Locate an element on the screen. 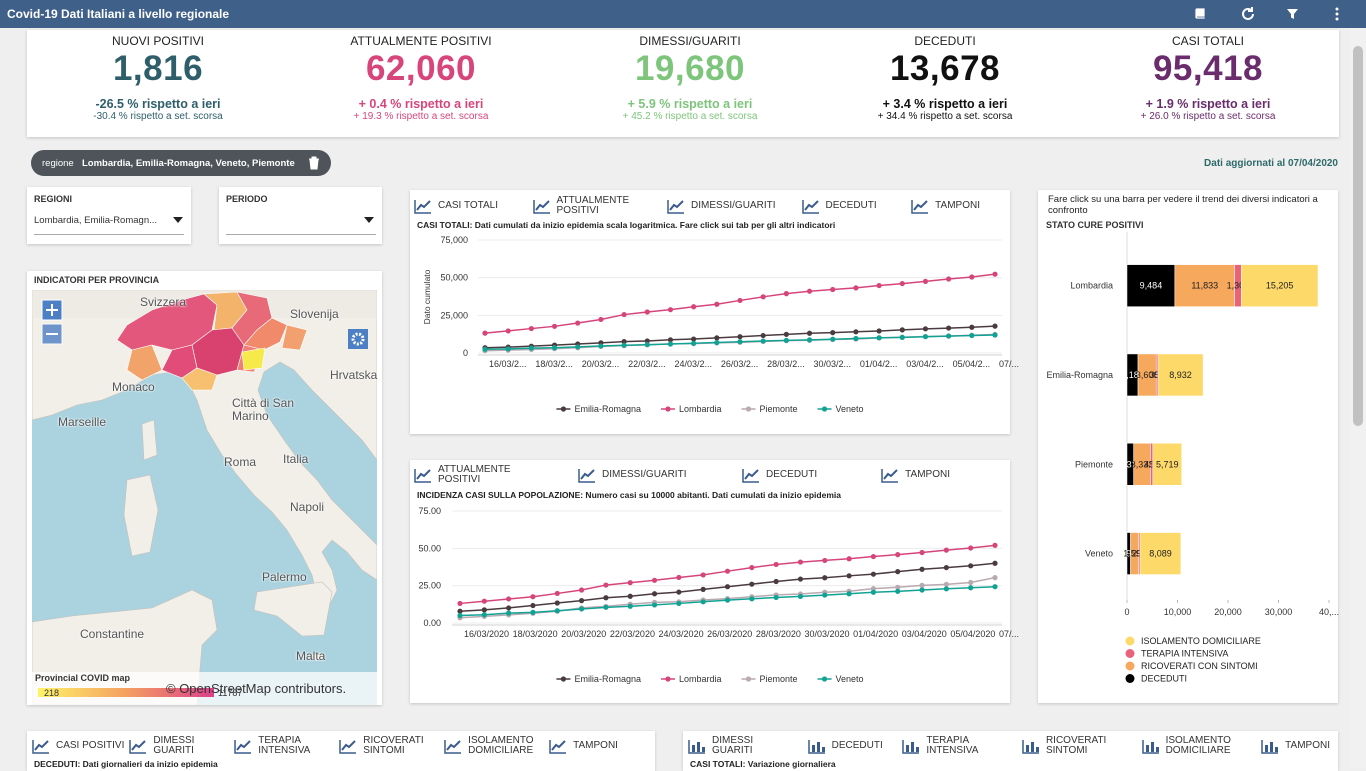 This screenshot has height=771, width=1366. select-card: PERIODO is located at coordinates (300, 215).